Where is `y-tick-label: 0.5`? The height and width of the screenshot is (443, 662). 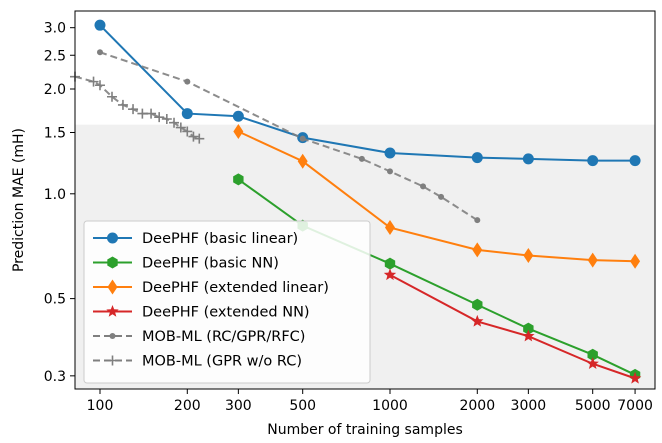 y-tick-label: 0.5 is located at coordinates (55, 300).